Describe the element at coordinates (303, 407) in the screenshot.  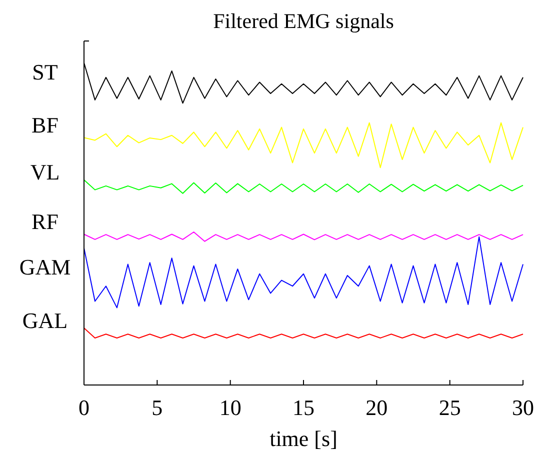
I see `x-tick-label: 15` at that location.